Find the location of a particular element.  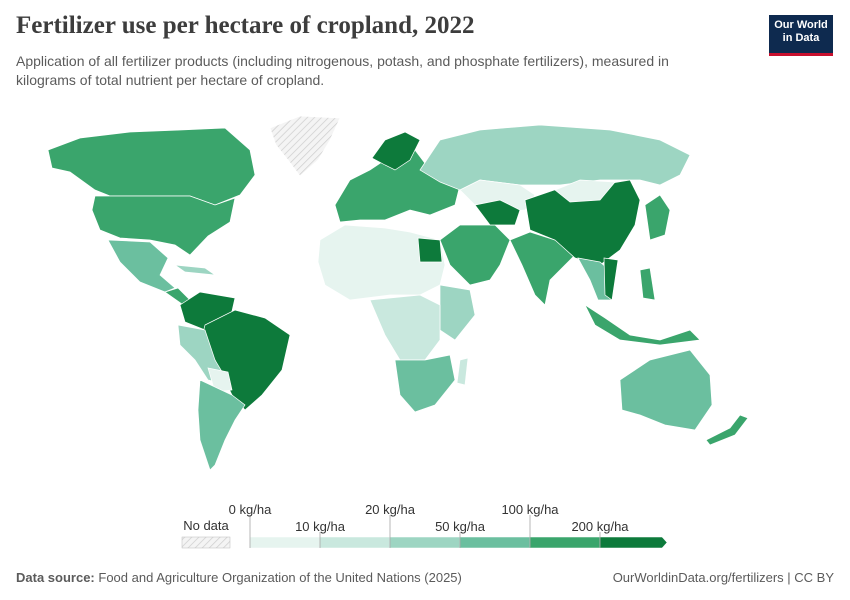

new-zealand is located at coordinates (727, 430).